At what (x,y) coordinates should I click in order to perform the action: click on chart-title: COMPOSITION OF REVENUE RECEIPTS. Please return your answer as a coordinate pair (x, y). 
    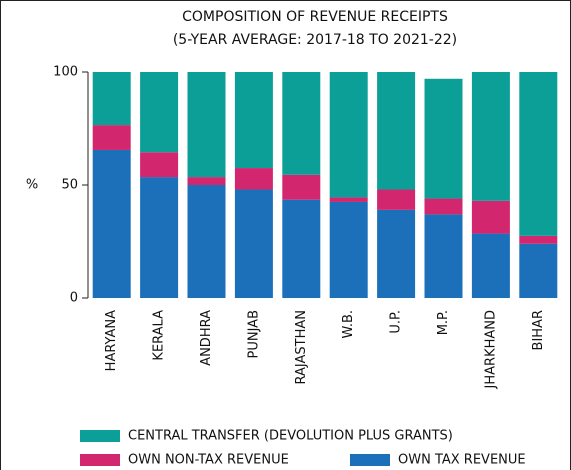
    Looking at the image, I should click on (315, 17).